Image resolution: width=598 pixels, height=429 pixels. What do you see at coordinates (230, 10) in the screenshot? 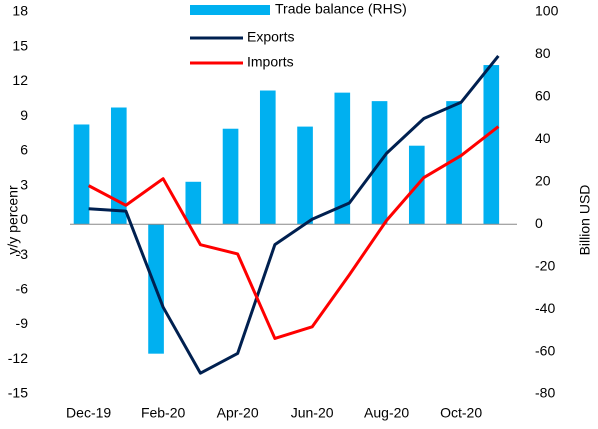
I see `legend-swatch` at bounding box center [230, 10].